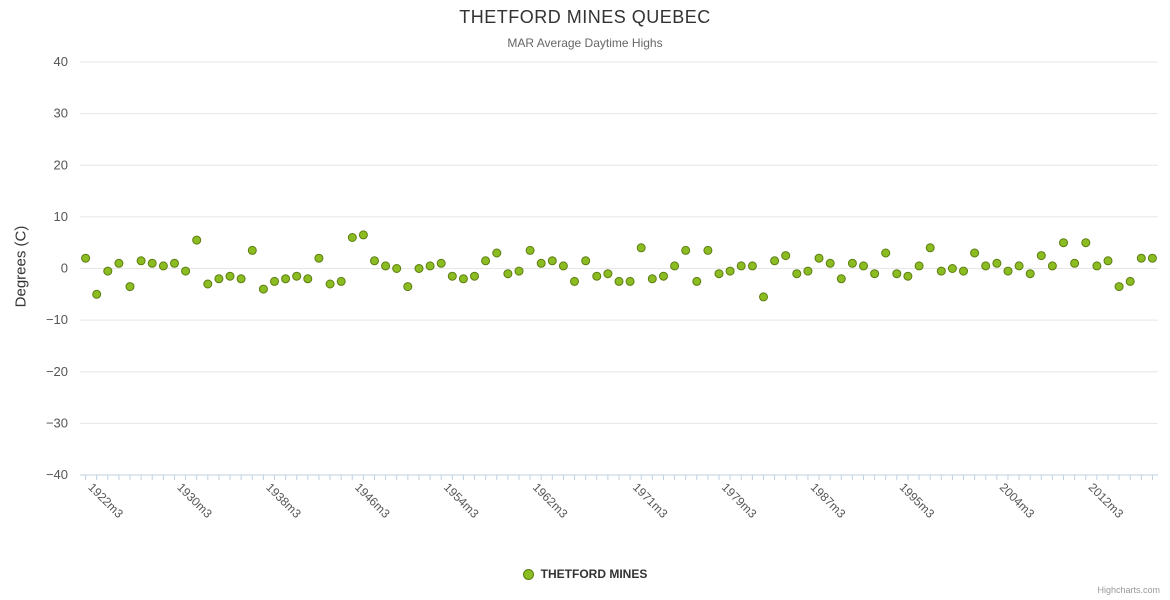 Image resolution: width=1170 pixels, height=600 pixels. Describe the element at coordinates (461, 500) in the screenshot. I see `x-axis-tick-label: 1954m3` at that location.